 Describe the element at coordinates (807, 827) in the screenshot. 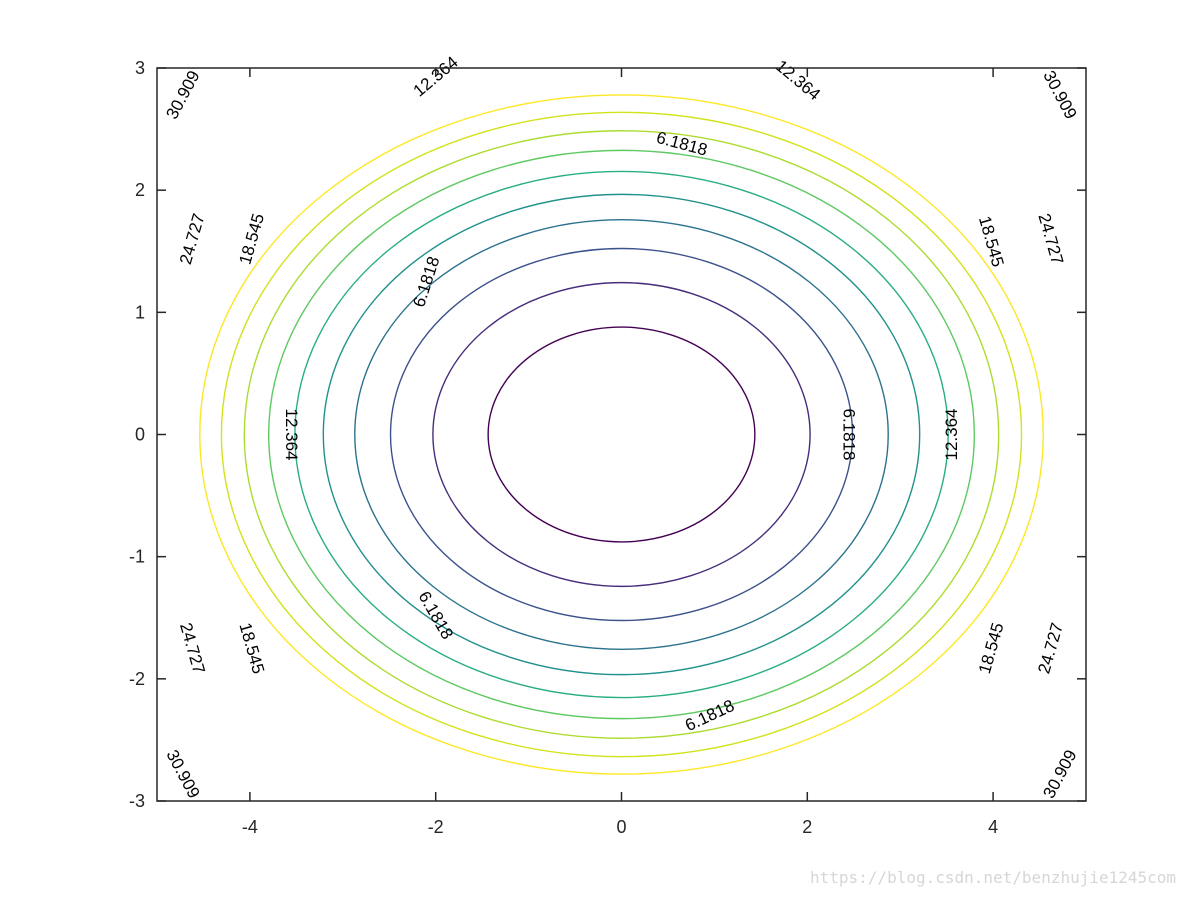

I see `x-tick-label-4: 2` at that location.